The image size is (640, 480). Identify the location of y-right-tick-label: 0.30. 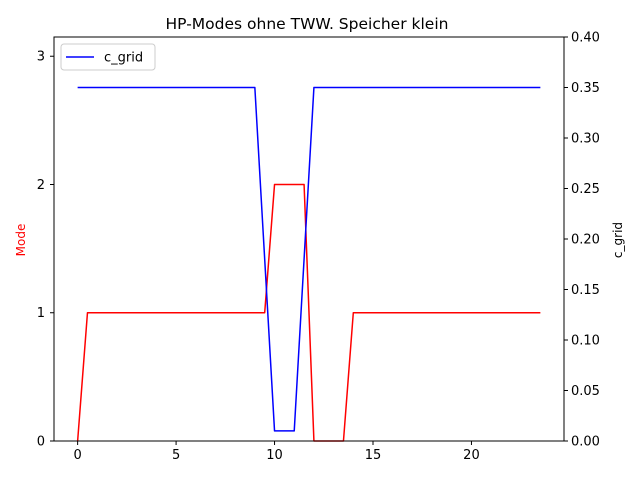
(585, 139).